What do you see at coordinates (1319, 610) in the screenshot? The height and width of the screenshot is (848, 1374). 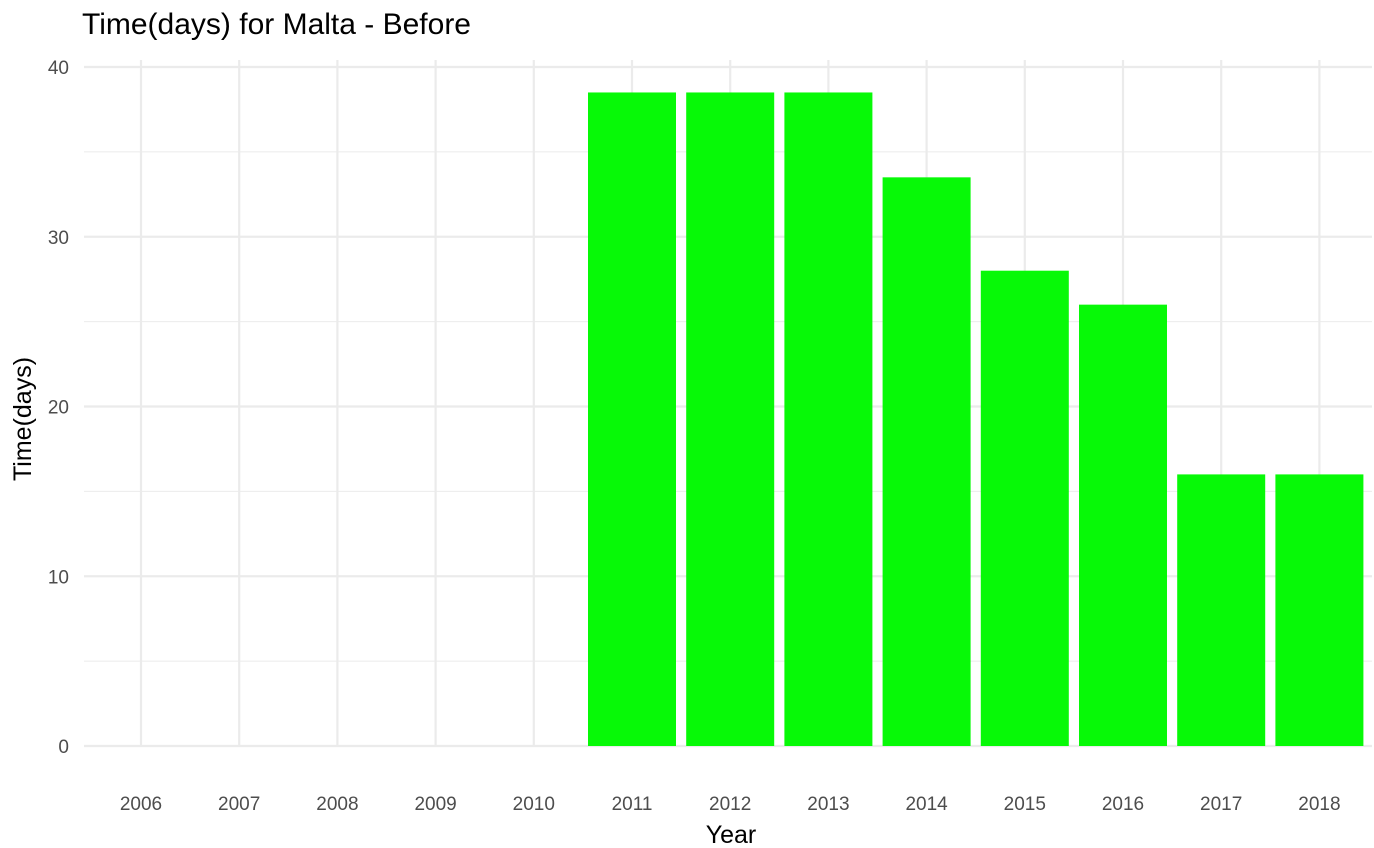 I see `bar-2018` at bounding box center [1319, 610].